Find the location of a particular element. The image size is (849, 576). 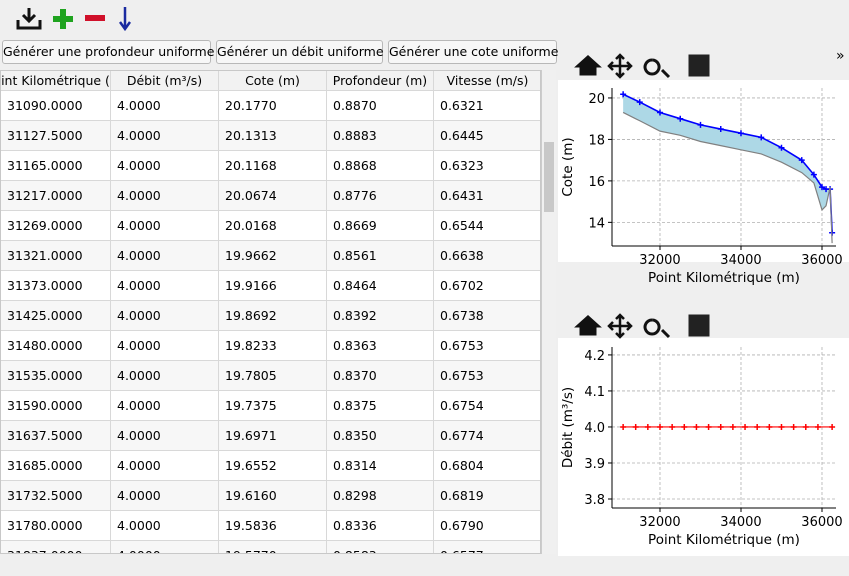

scrollbar is located at coordinates (548, 312).